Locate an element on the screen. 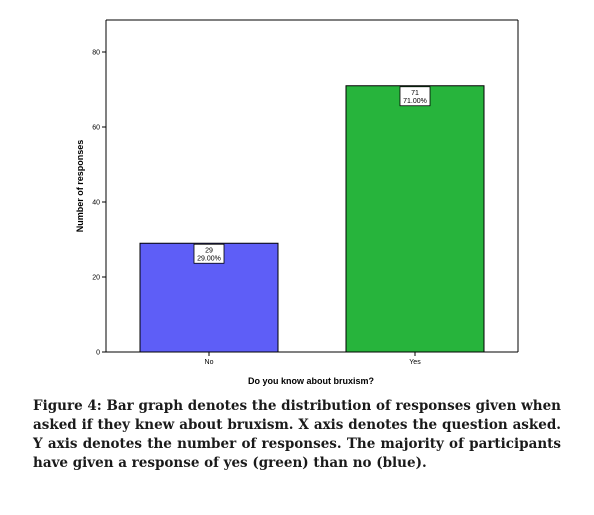  y-tick-label: 20 is located at coordinates (96, 278).